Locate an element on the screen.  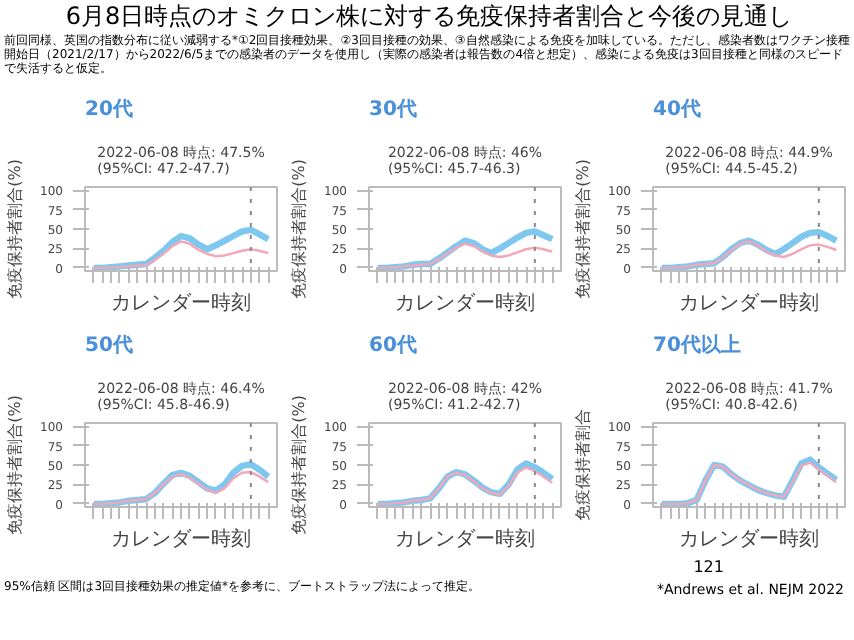
chart-title: 30代 is located at coordinates (393, 109).